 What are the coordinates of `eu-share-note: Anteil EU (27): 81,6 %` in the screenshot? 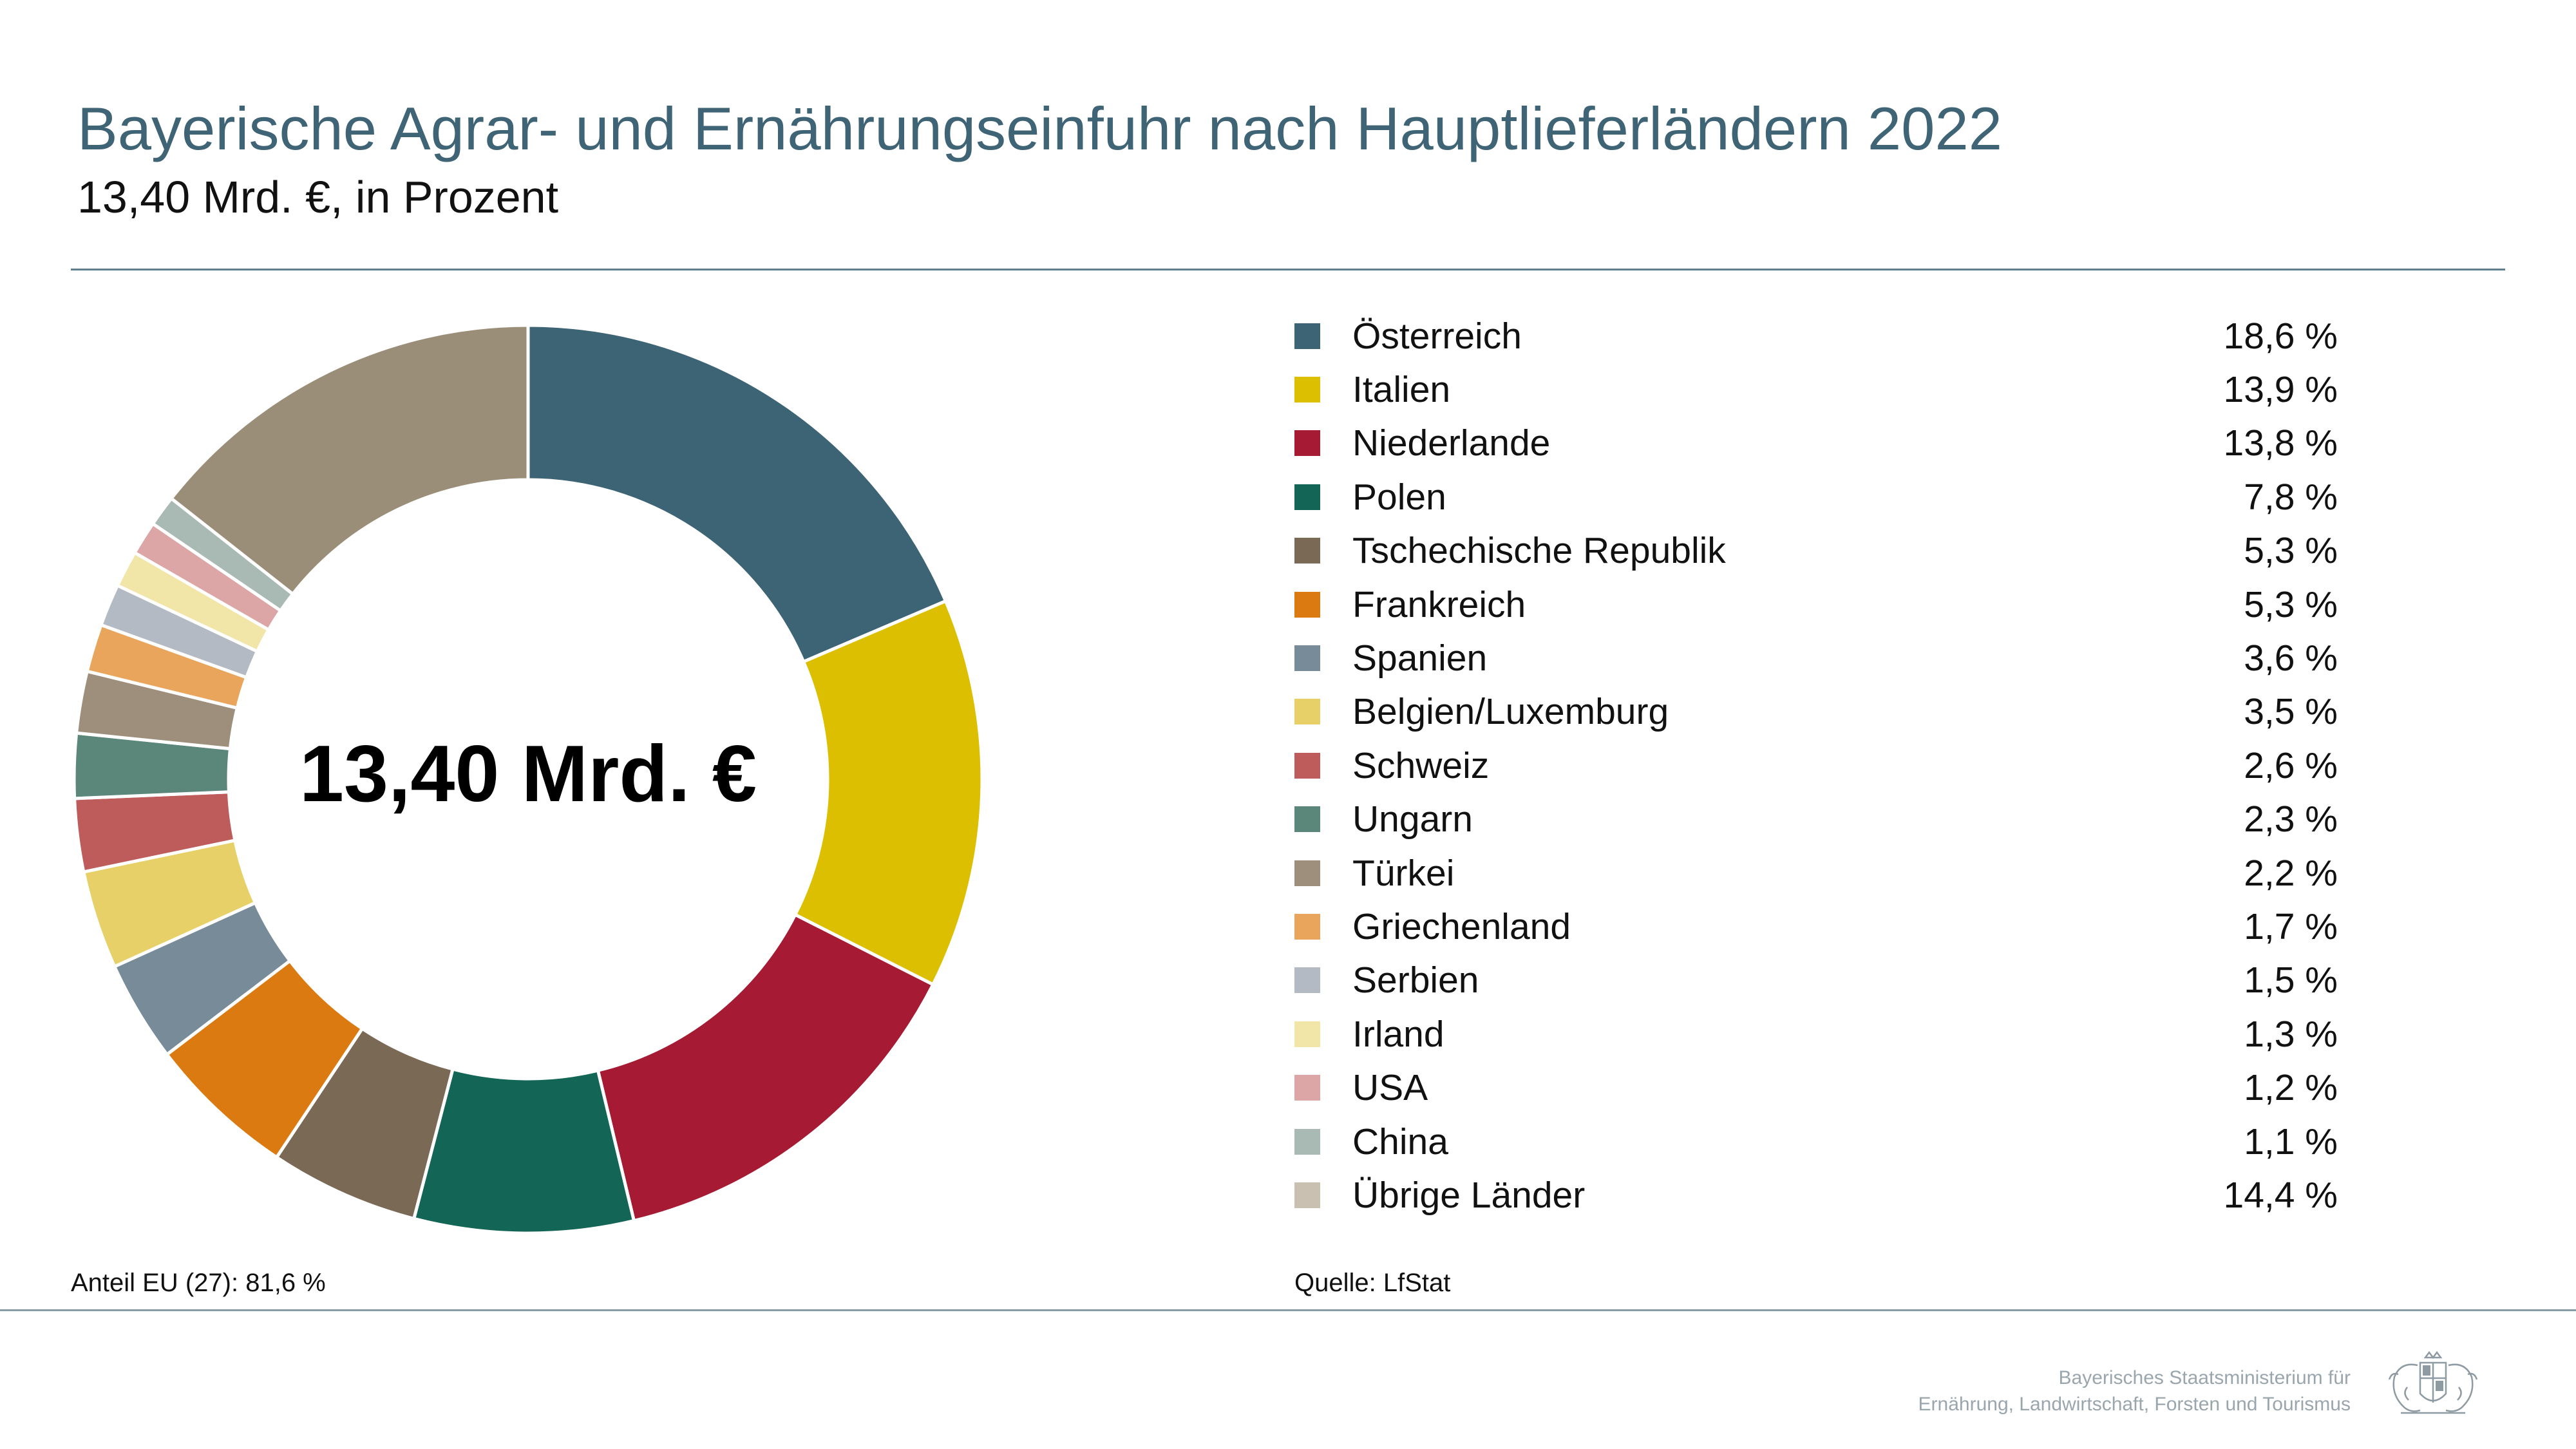 It's located at (199, 1283).